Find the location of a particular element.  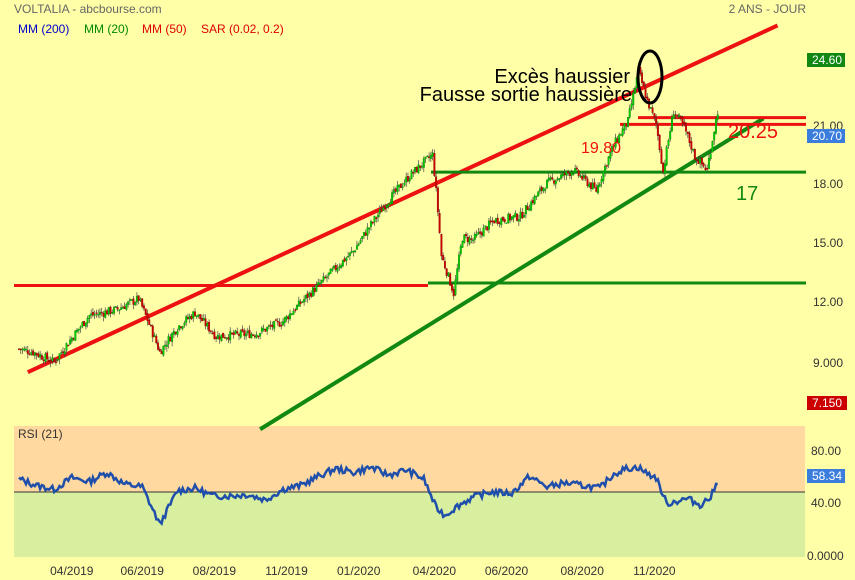

legend-mm50: MM (50) is located at coordinates (164, 29).